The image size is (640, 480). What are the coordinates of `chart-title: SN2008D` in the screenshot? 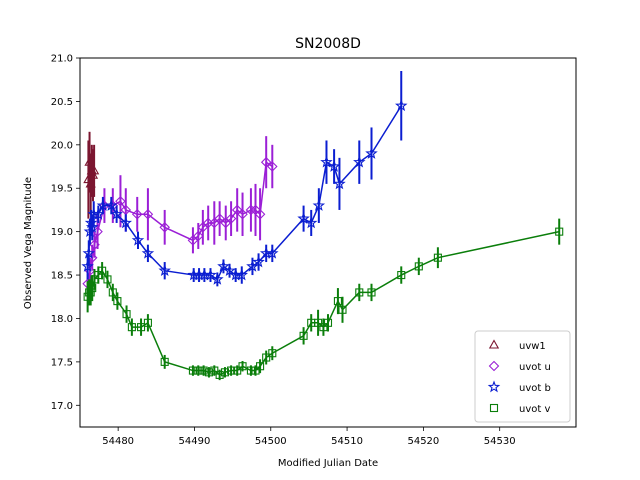 It's located at (328, 44).